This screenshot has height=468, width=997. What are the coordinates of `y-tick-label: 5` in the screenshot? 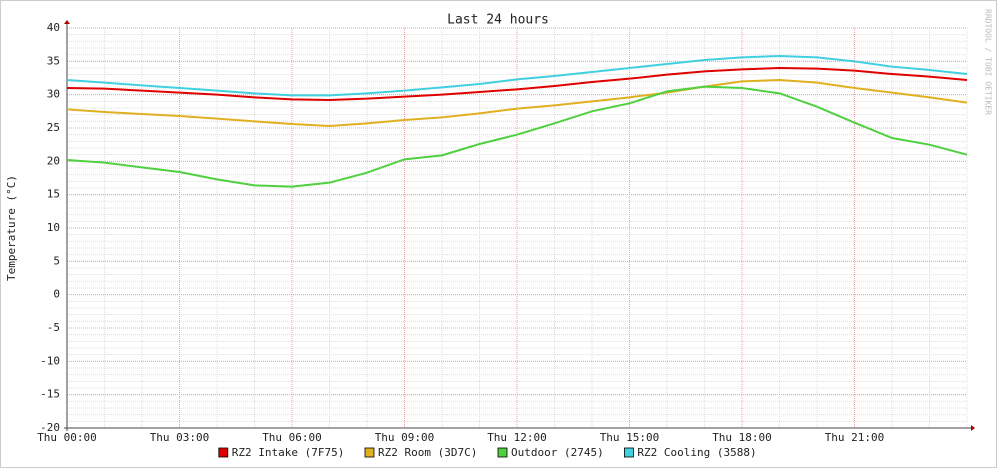 It's located at (56, 260).